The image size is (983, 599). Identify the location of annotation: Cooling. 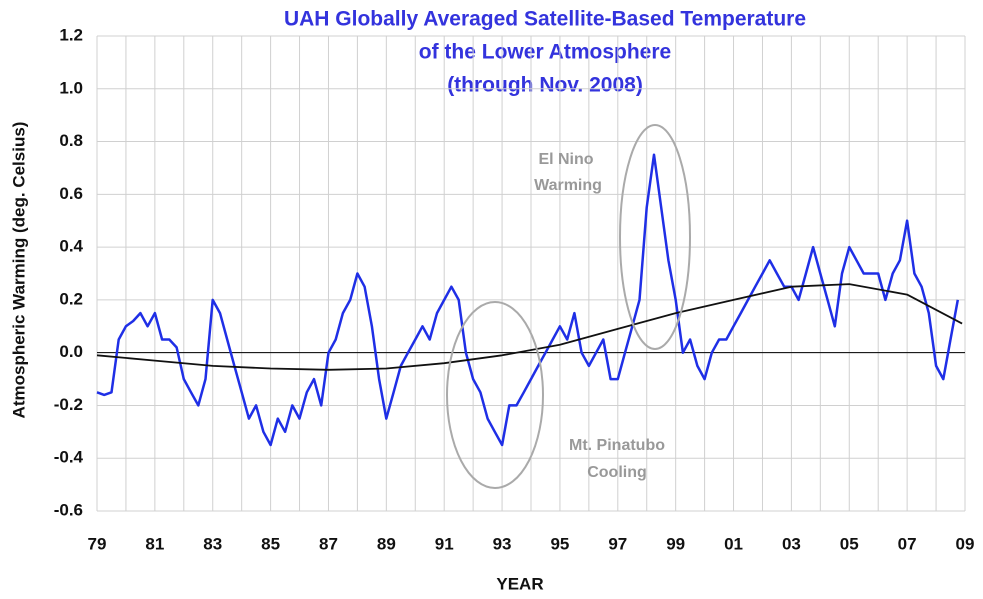
(617, 472).